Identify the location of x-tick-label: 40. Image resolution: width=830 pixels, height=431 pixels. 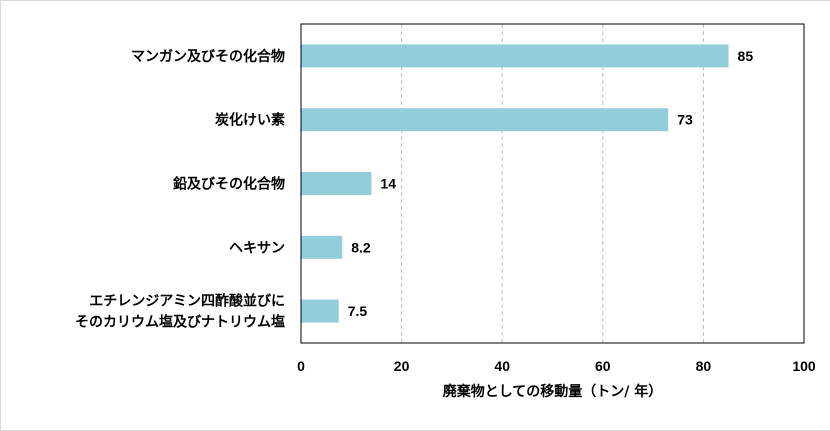
(502, 366).